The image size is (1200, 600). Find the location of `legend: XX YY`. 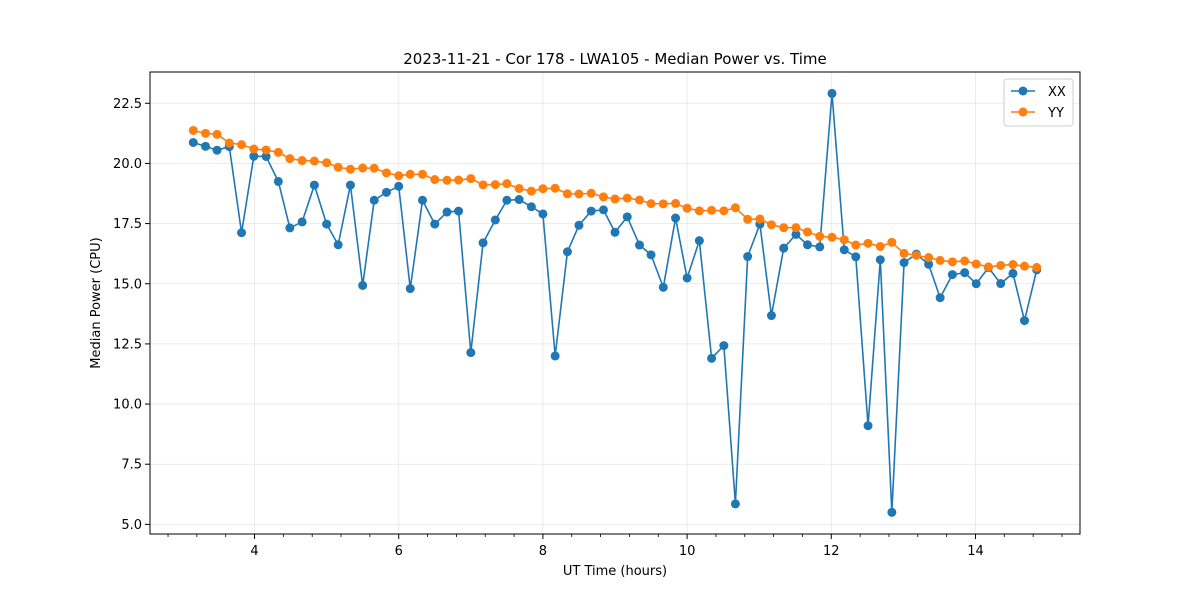

legend: XX YY is located at coordinates (1038, 102).